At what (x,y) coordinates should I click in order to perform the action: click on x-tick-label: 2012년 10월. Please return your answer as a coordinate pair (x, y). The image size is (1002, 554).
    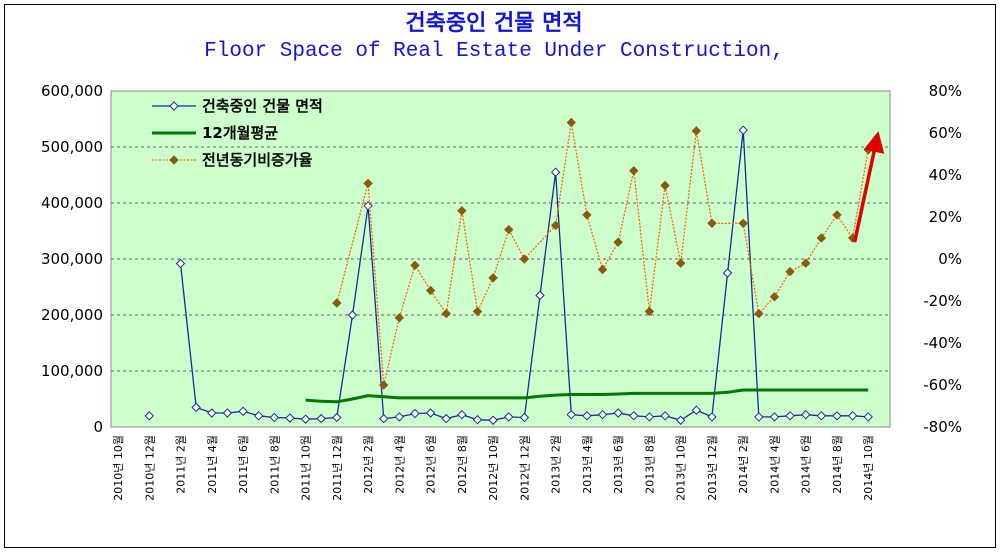
    Looking at the image, I should click on (493, 468).